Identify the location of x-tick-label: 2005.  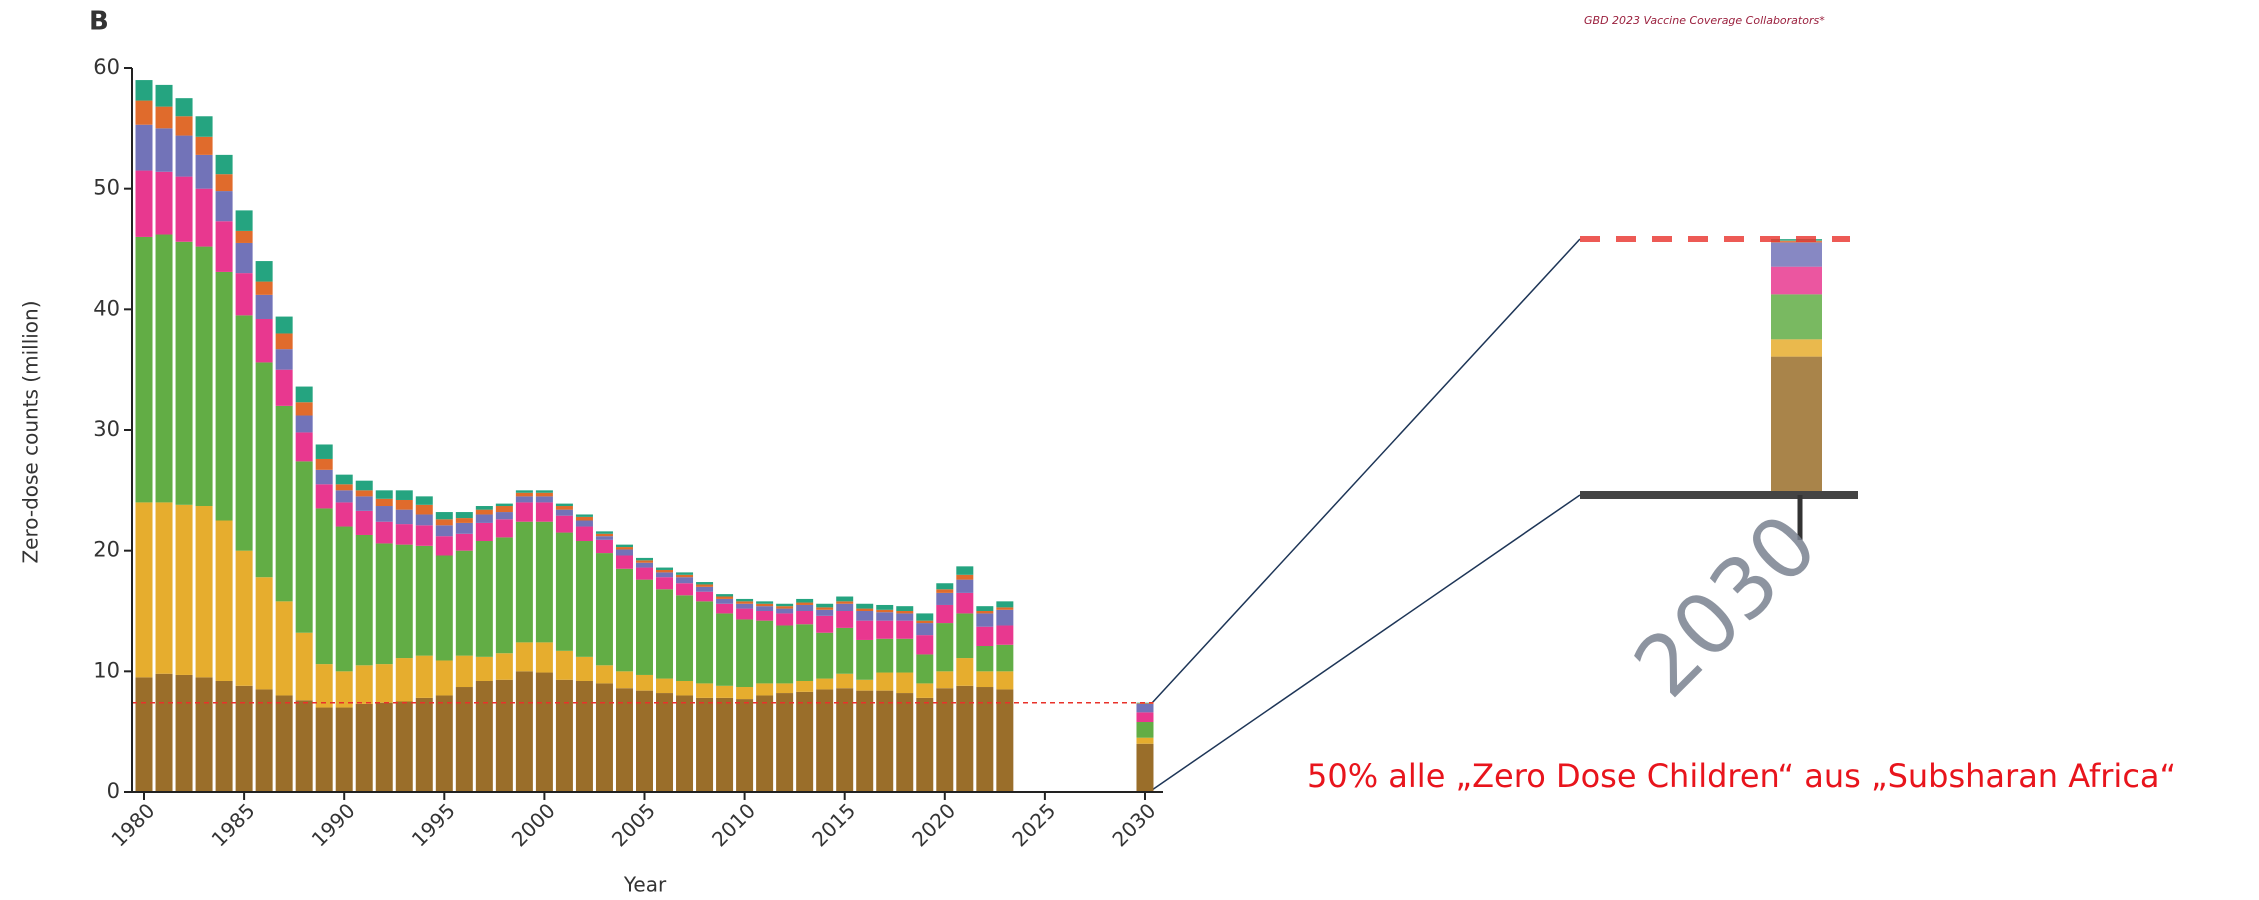
(633, 824).